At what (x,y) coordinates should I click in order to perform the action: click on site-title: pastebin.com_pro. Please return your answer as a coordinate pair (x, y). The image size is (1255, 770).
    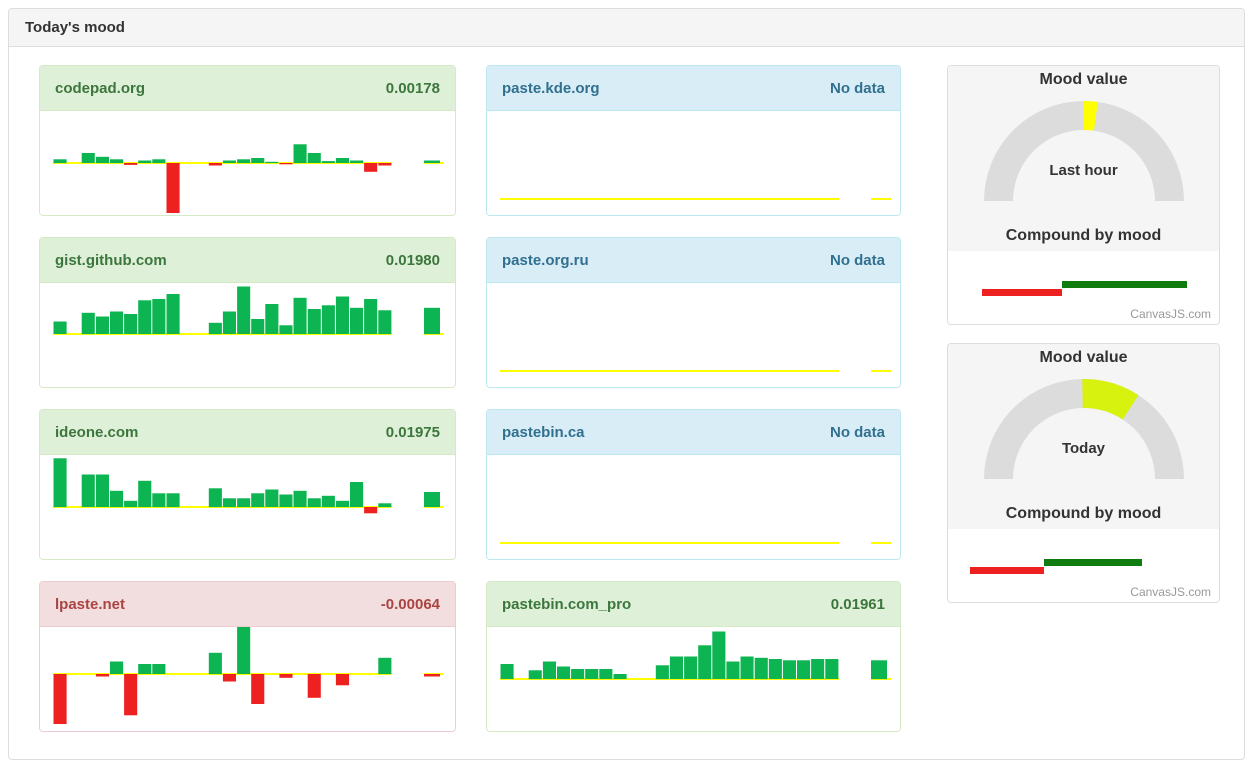
    Looking at the image, I should click on (567, 604).